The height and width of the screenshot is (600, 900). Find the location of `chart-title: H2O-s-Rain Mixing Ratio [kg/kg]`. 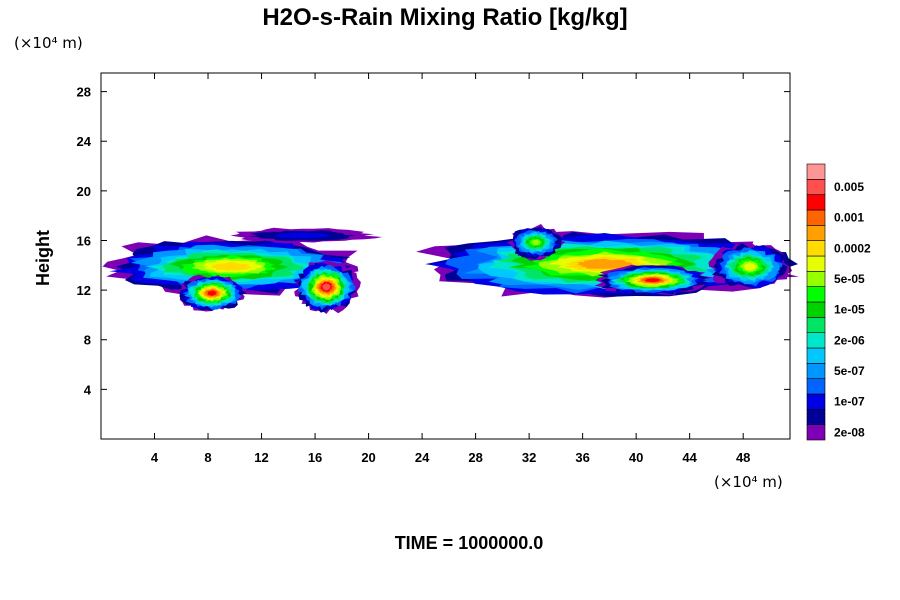

chart-title: H2O-s-Rain Mixing Ratio [kg/kg] is located at coordinates (444, 17).